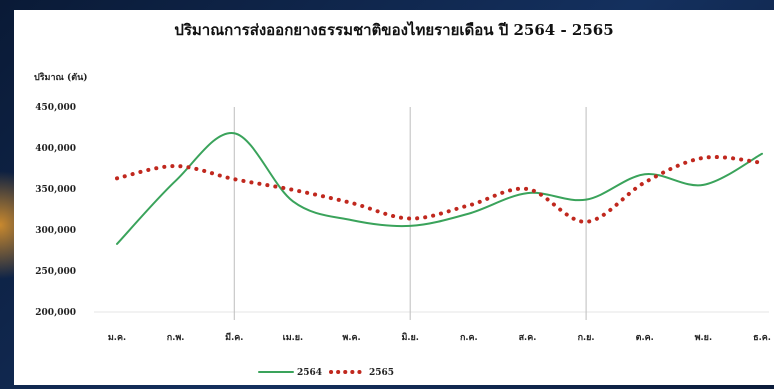 This screenshot has height=389, width=774. Describe the element at coordinates (55, 108) in the screenshot. I see `y-tick-label: 450,000` at that location.